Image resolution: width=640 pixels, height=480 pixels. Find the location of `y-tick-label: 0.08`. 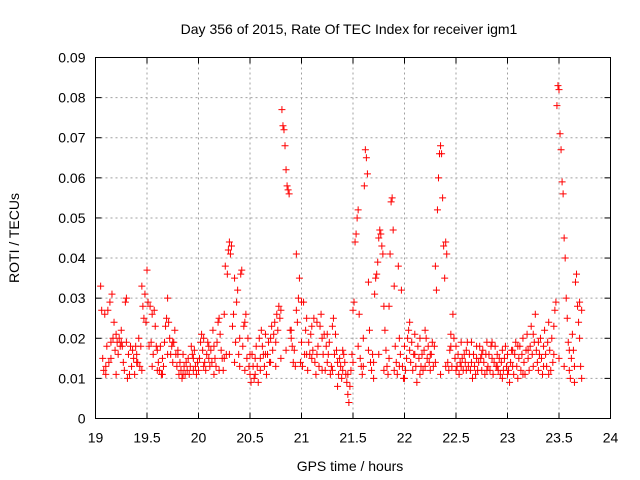

y-tick-label: 0.08 is located at coordinates (71, 98).